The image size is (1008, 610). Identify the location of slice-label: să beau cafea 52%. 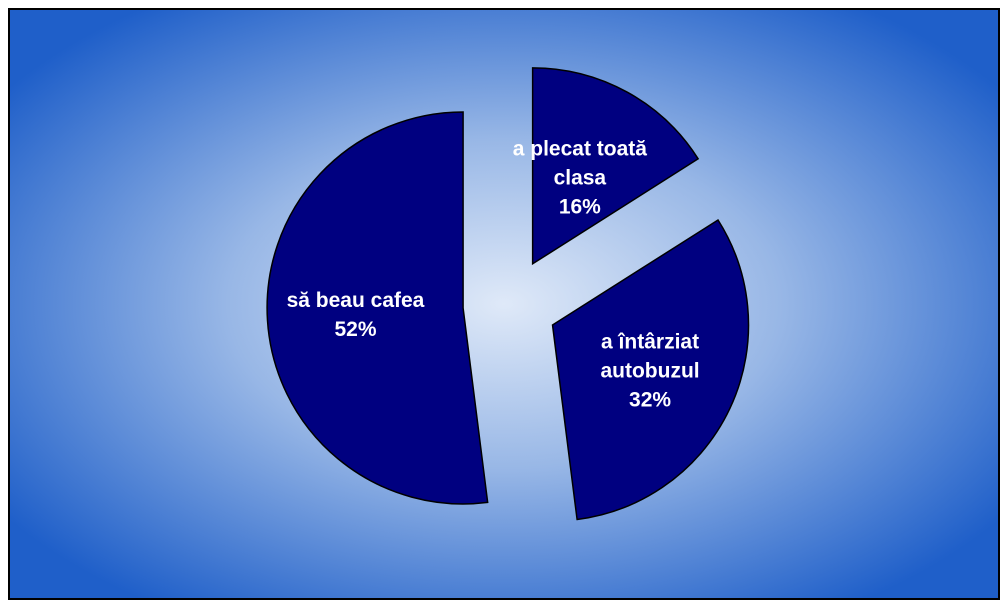
(356, 315).